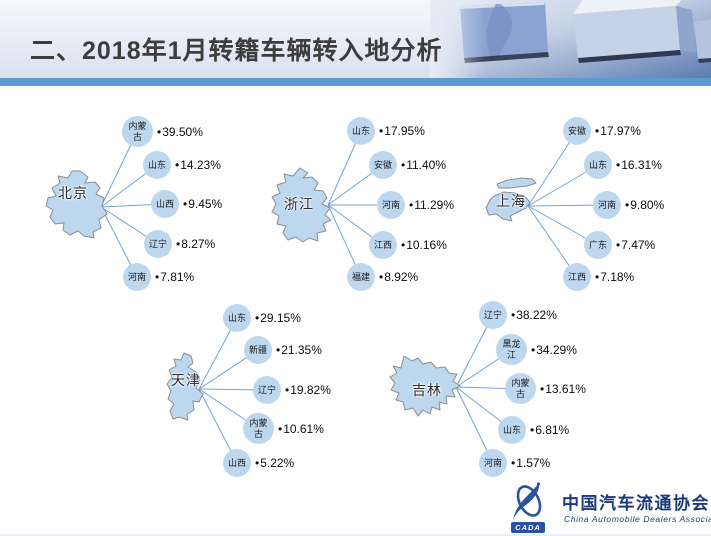 The width and height of the screenshot is (711, 536). I want to click on percent-value: 14.23%, so click(200, 165).